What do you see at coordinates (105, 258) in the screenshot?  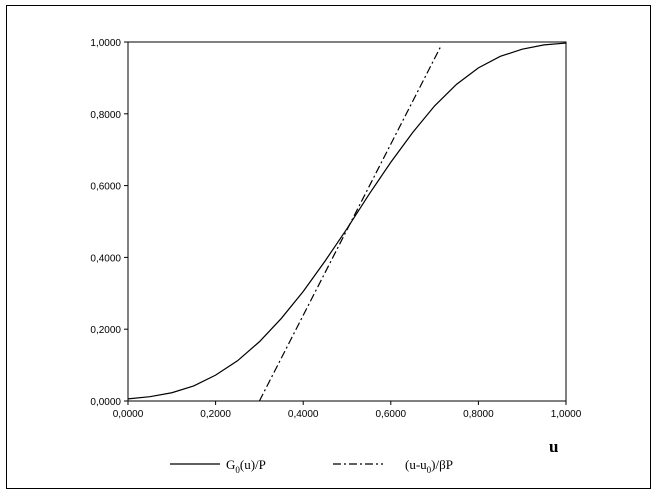 I see `y-tick-label: 0,4000` at bounding box center [105, 258].